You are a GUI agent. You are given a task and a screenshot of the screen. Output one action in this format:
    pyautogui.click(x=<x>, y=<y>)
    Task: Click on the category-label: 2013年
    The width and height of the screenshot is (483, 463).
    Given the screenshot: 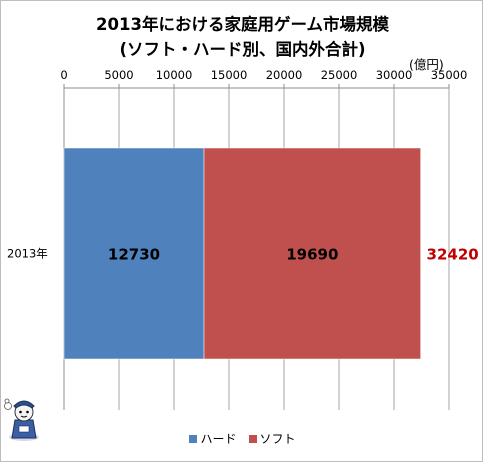 What is the action you would take?
    pyautogui.click(x=27, y=254)
    